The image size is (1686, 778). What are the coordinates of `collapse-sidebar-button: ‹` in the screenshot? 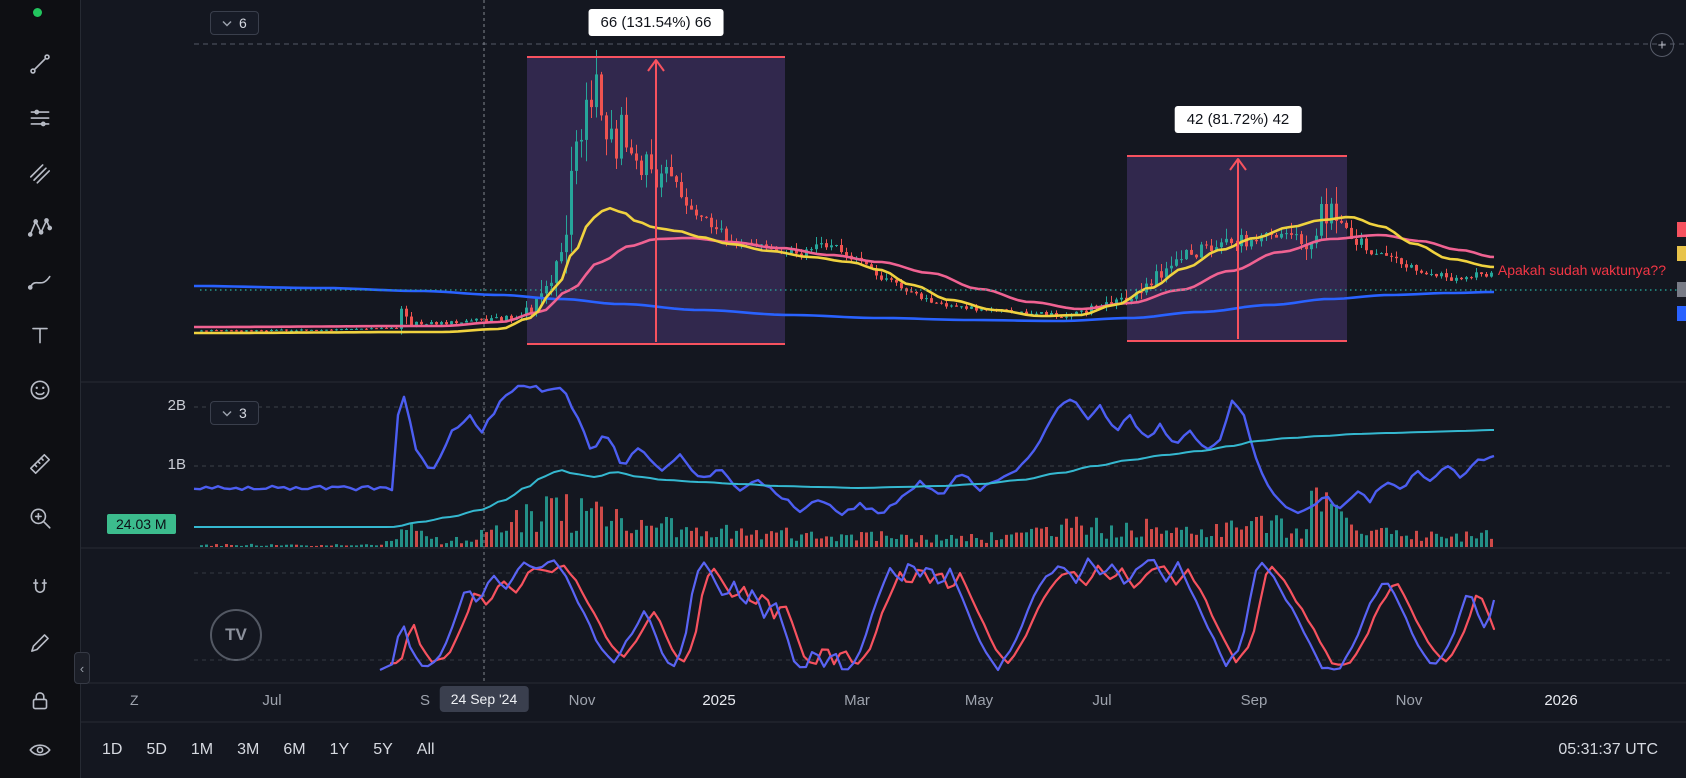 It's located at (82, 668).